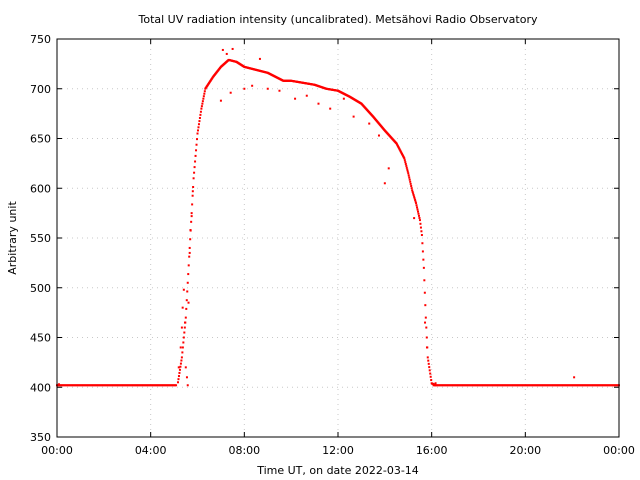 This screenshot has height=480, width=640. I want to click on y-tick-label: 650, so click(40, 139).